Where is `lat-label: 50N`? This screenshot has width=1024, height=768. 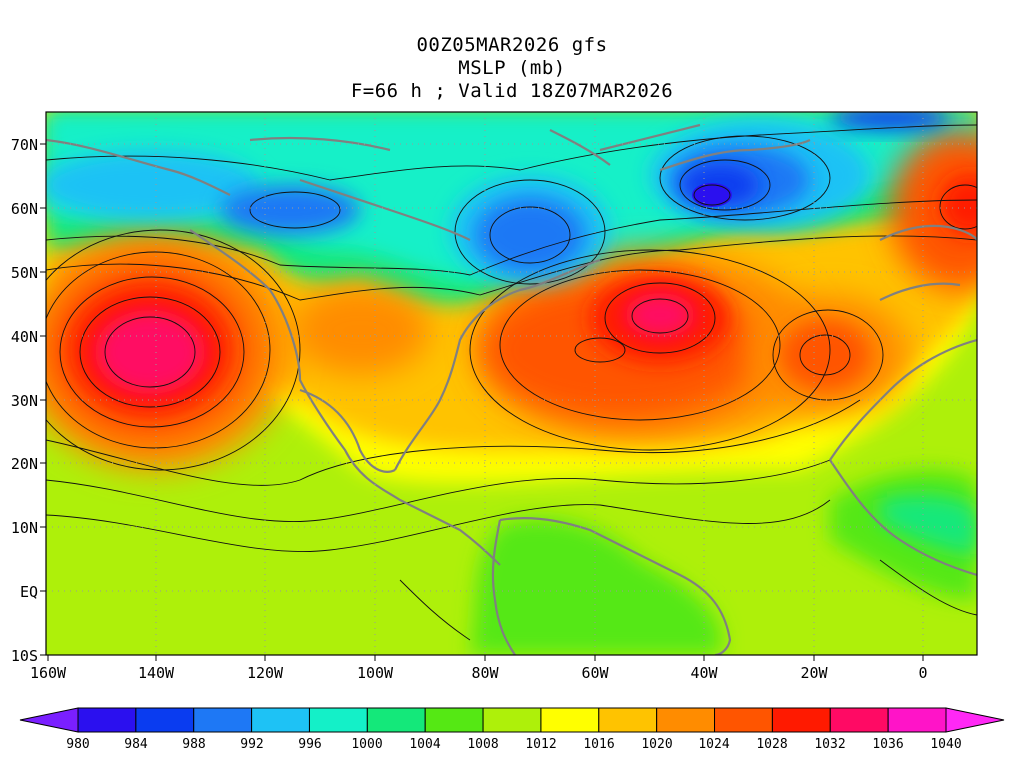
lat-label: 50N is located at coordinates (24, 273).